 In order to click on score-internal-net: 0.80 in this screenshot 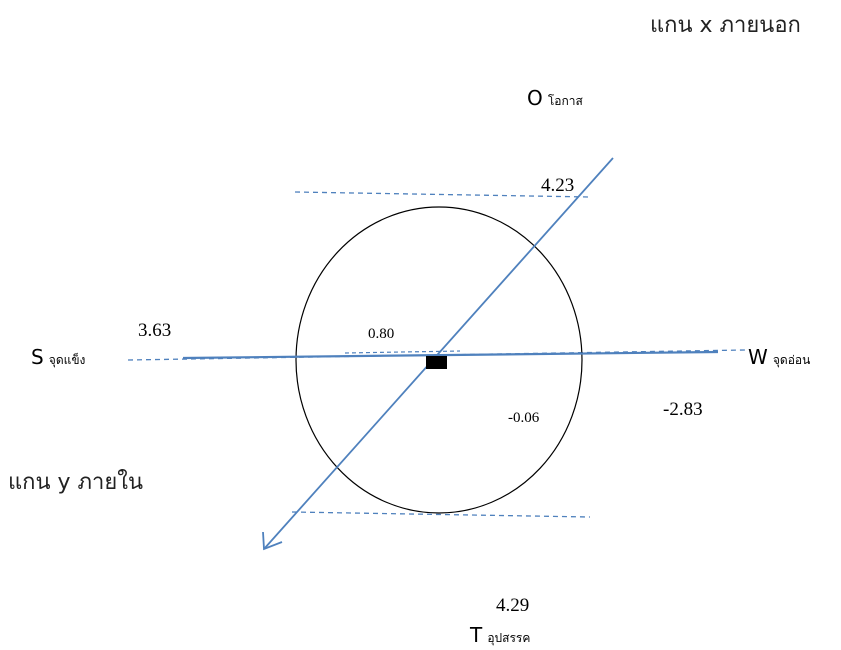, I will do `click(381, 334)`.